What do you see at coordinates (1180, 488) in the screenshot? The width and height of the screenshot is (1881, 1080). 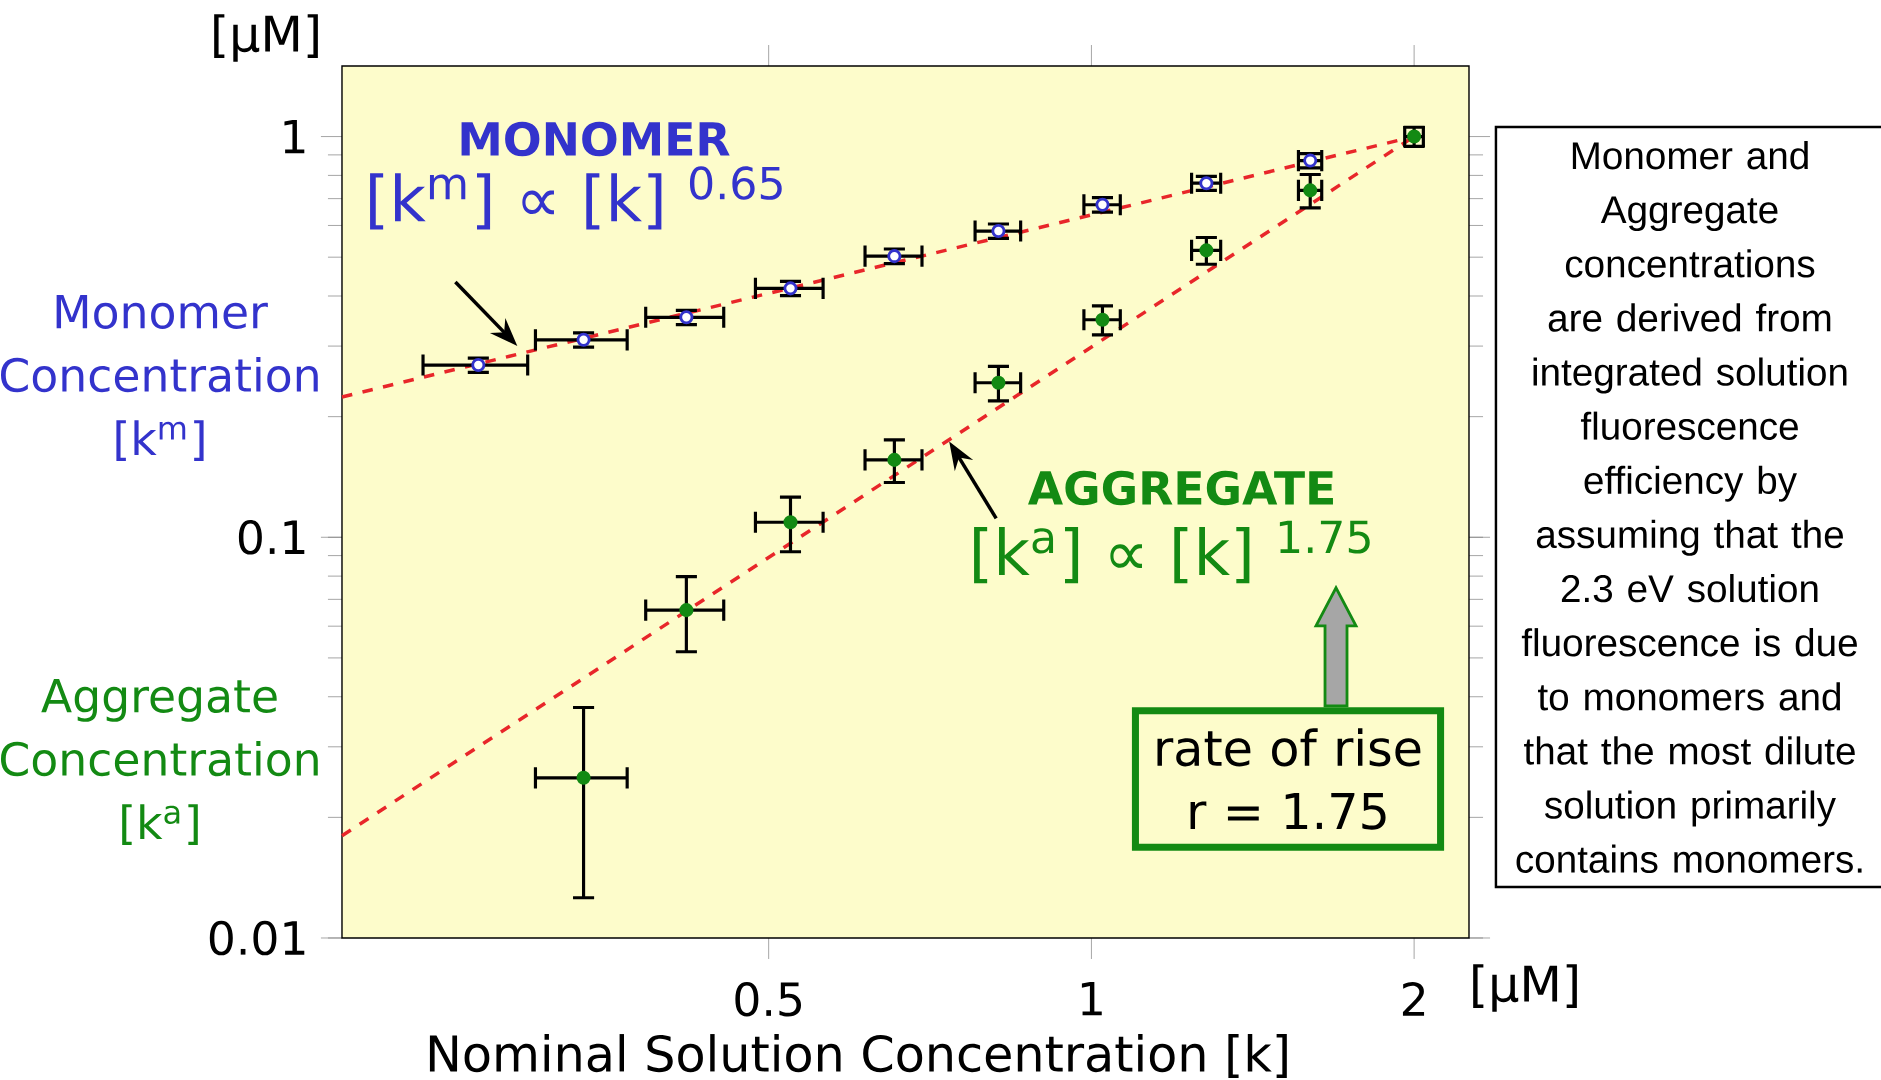 I see `annotation: AGGREGATE` at bounding box center [1180, 488].